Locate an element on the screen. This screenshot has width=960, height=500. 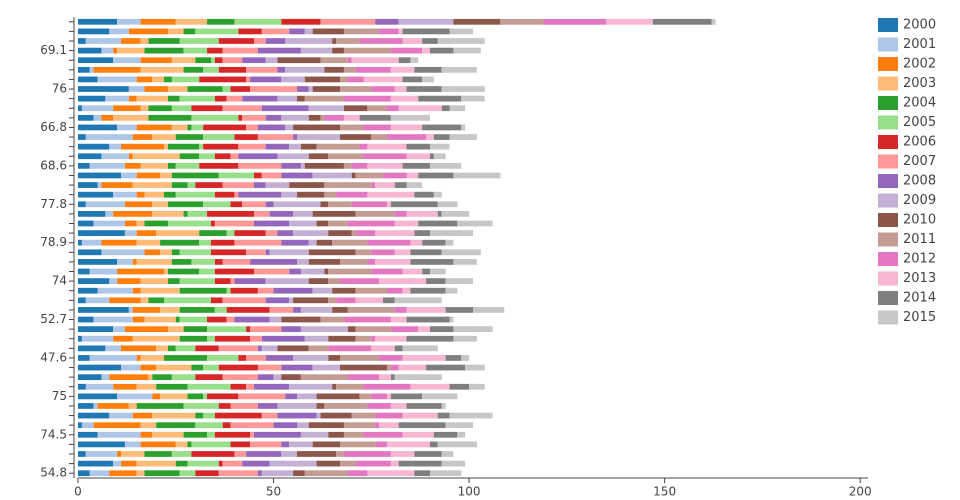
y-tick-label: 47.6 is located at coordinates (53, 357).